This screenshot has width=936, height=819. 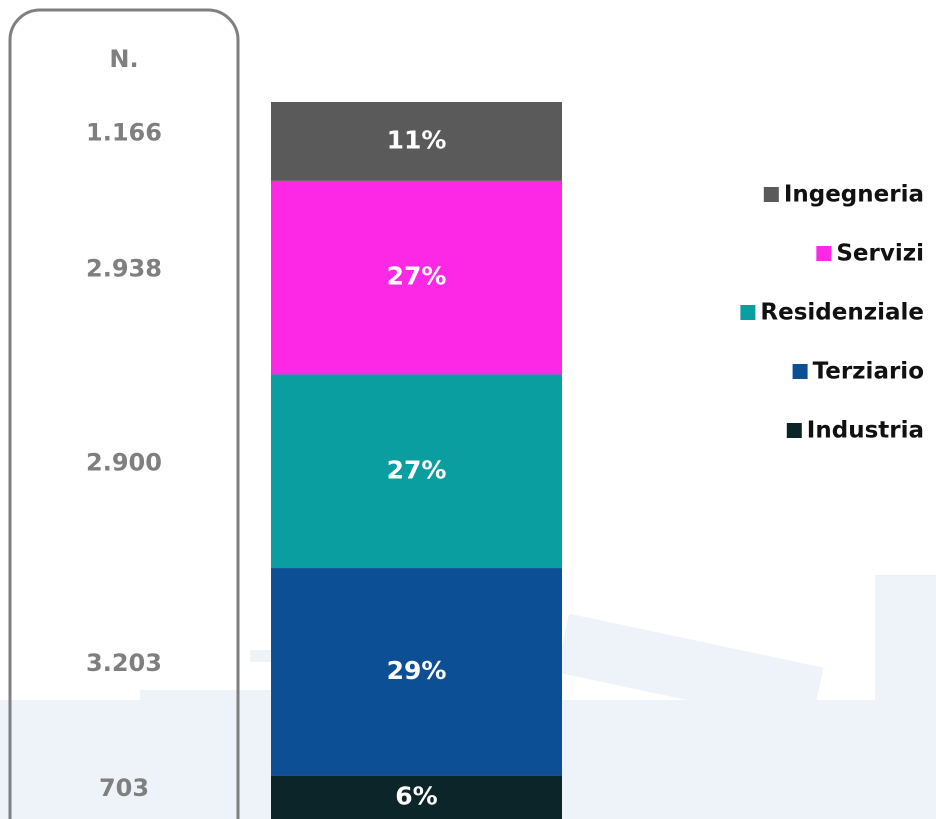 I want to click on legend-label: Residenziale, so click(x=842, y=313).